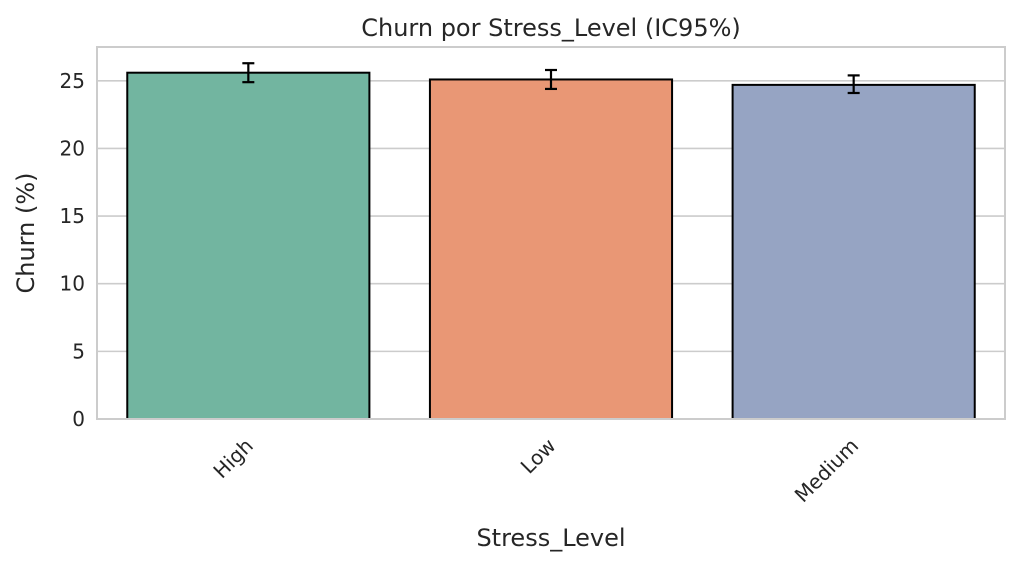 This screenshot has height=568, width=1019. I want to click on error-bar-low, so click(551, 79).